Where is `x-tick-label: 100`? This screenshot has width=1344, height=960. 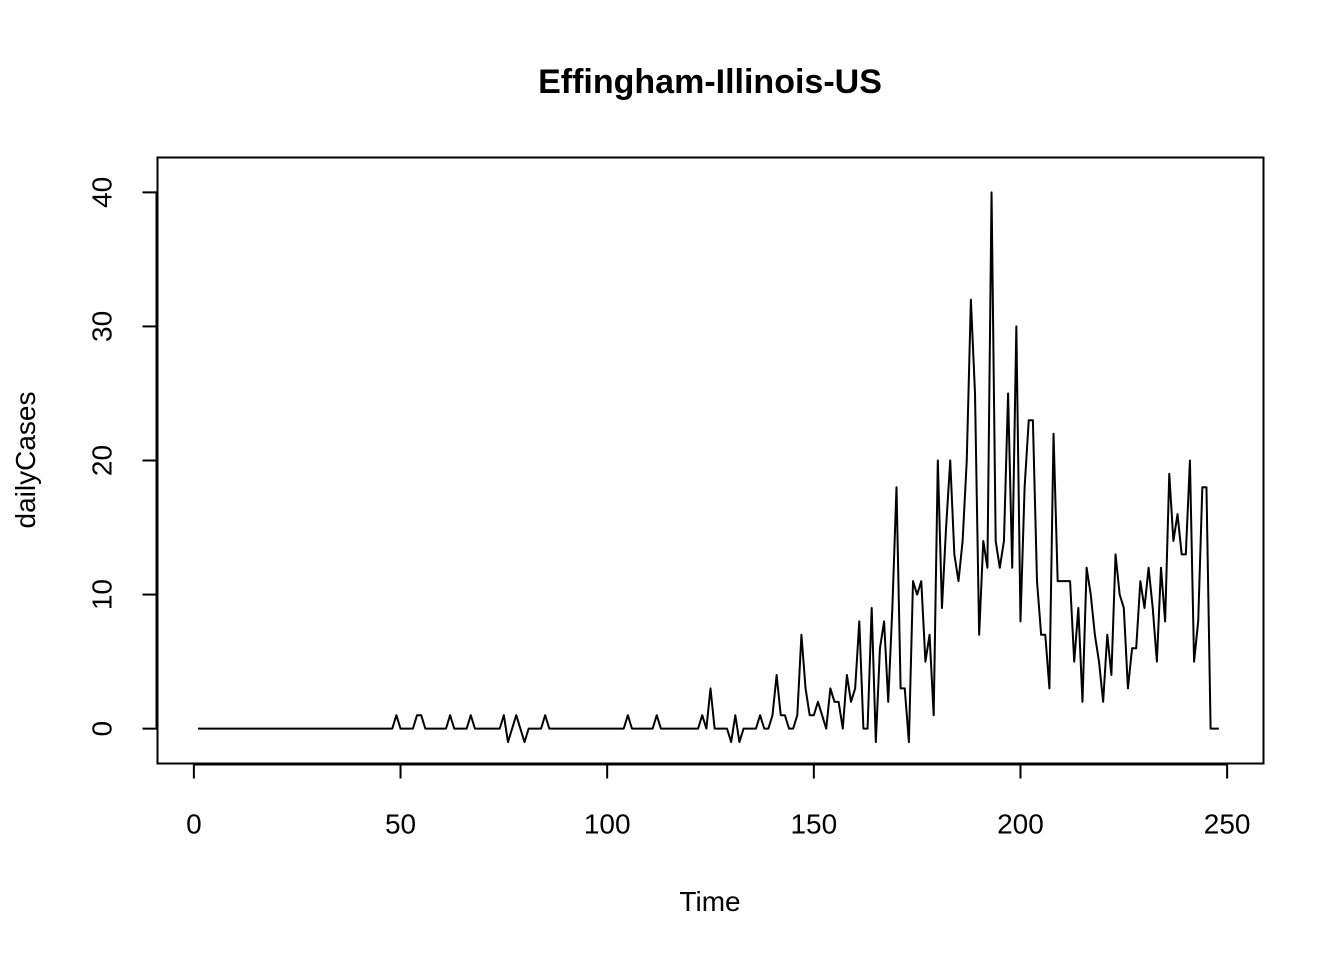 x-tick-label: 100 is located at coordinates (607, 824).